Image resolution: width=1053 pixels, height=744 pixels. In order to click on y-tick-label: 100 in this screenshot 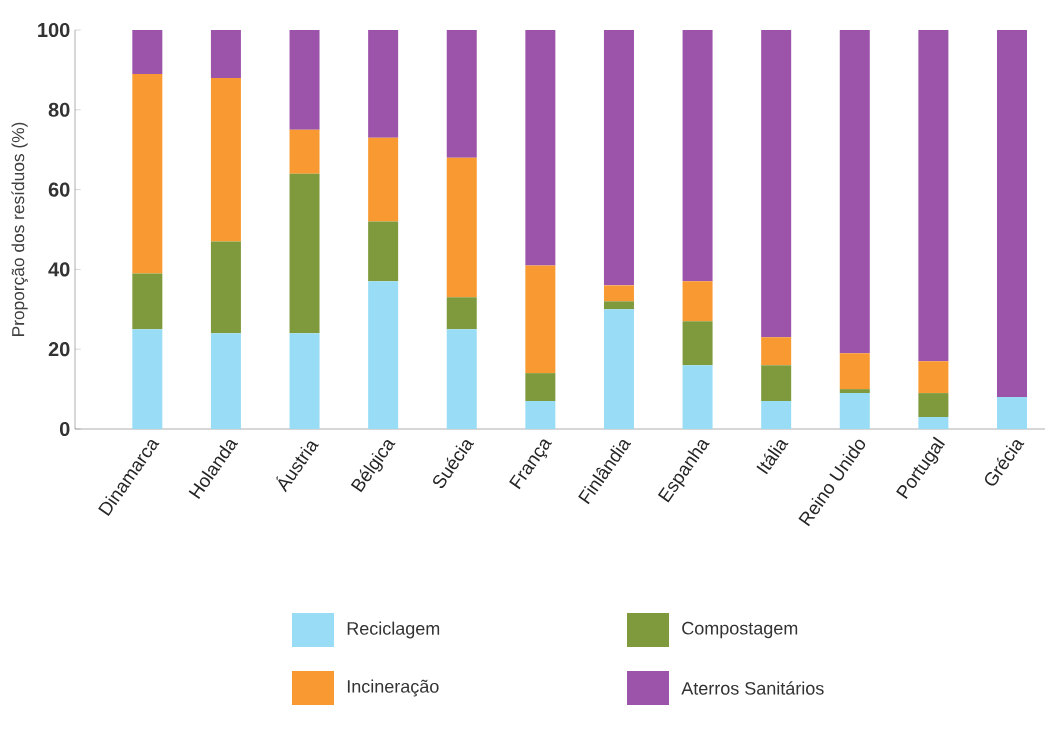, I will do `click(54, 30)`.